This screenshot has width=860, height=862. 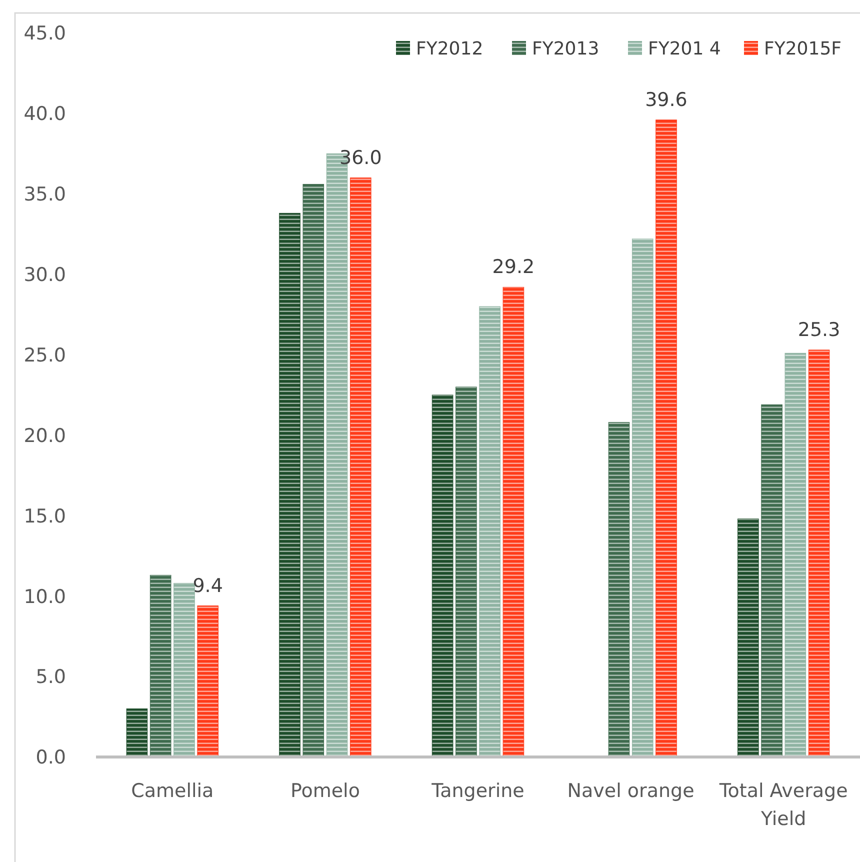 What do you see at coordinates (45, 355) in the screenshot?
I see `y-tick-label: 25.0` at bounding box center [45, 355].